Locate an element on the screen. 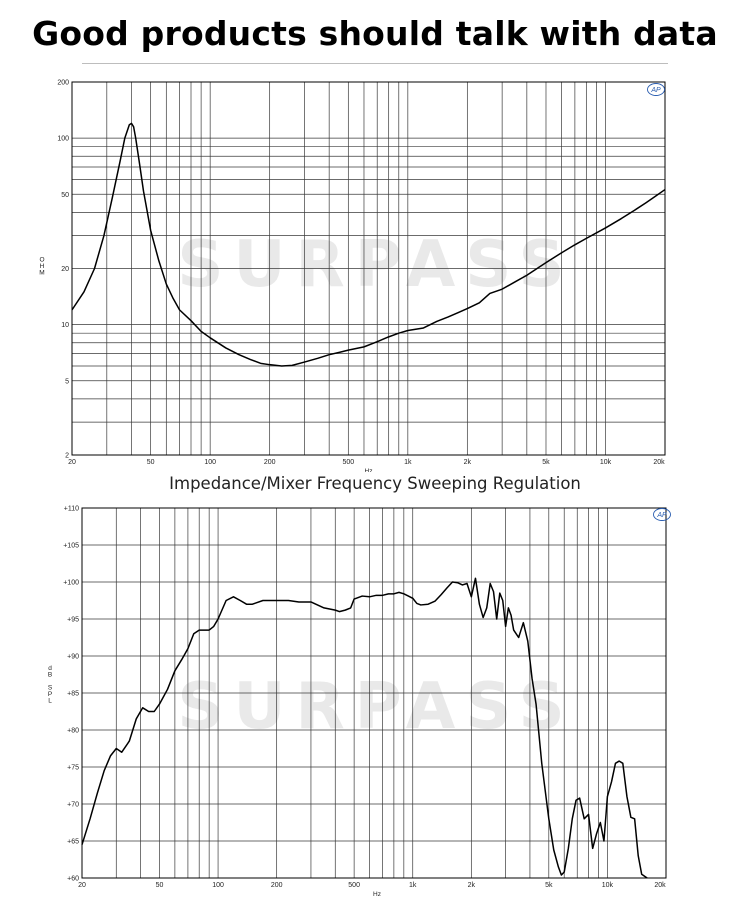  impedance-y-tick-label: 2 is located at coordinates (67, 456).